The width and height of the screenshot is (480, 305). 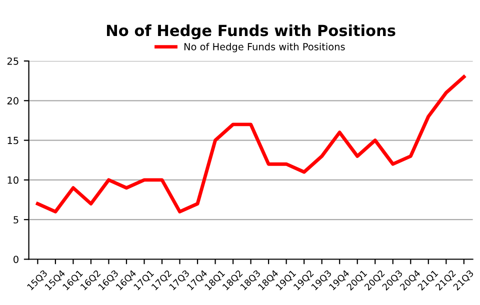 I want to click on y-tick-label: 25, so click(x=12, y=61).